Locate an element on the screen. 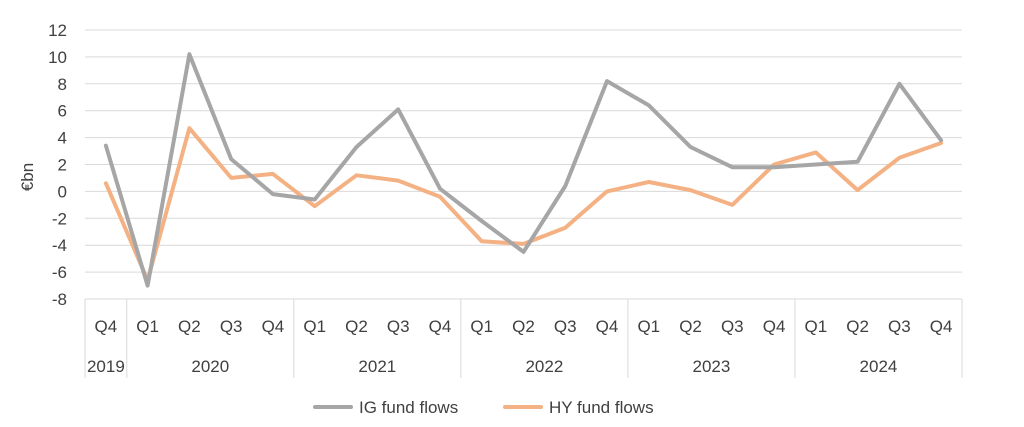 The width and height of the screenshot is (1024, 427). y-tick-label: 0 is located at coordinates (62, 191).